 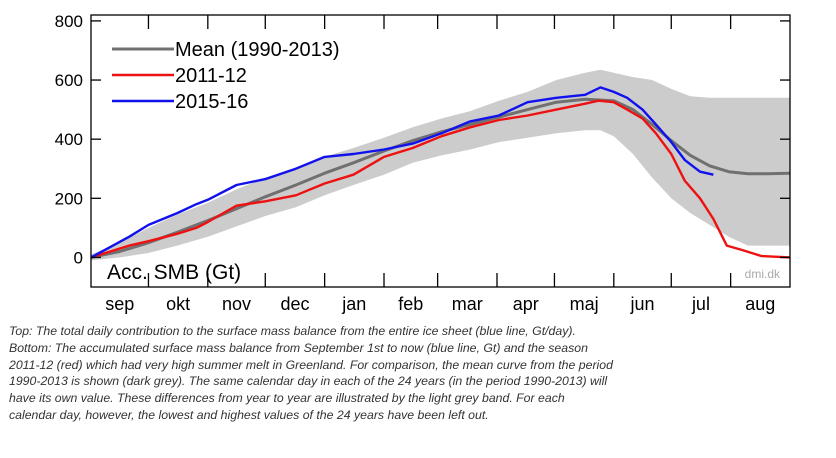 I want to click on x-tick-label: sep, so click(x=119, y=304).